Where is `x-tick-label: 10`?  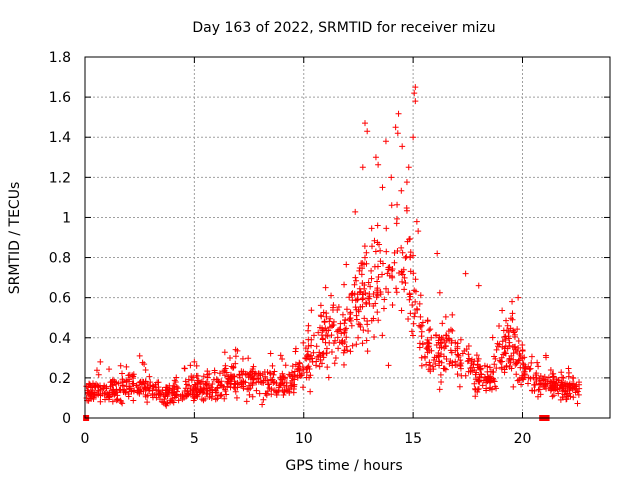 x-tick-label: 10 is located at coordinates (304, 439).